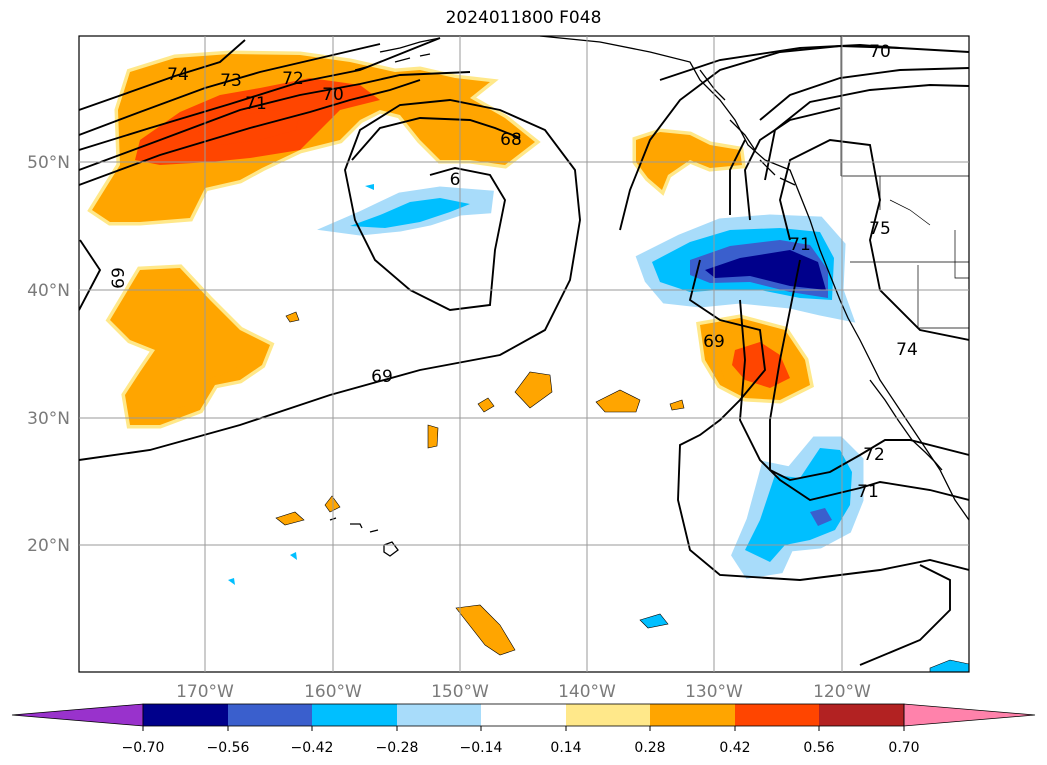  I want to click on contour-label: 6, so click(455, 180).